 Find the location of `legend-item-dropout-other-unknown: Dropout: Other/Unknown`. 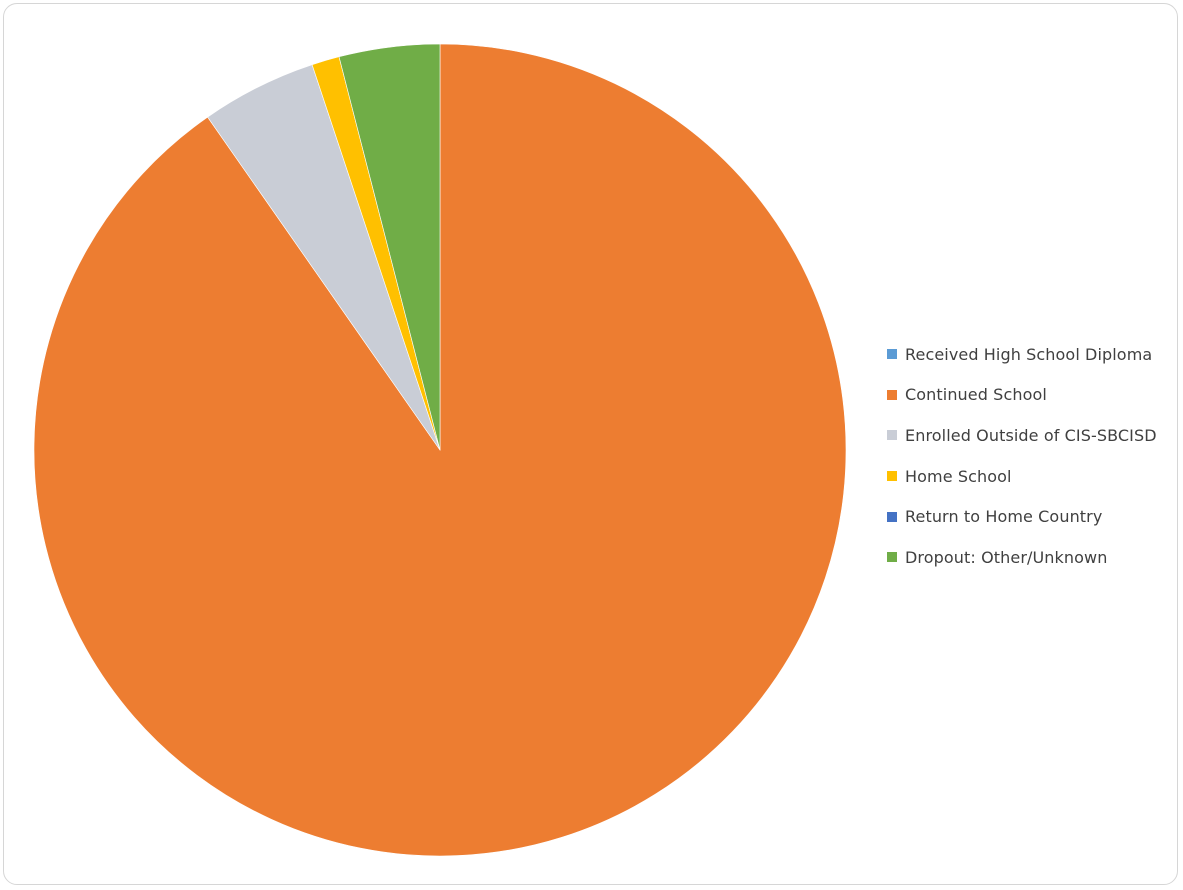

legend-item-dropout-other-unknown: Dropout: Other/Unknown is located at coordinates (1032, 557).